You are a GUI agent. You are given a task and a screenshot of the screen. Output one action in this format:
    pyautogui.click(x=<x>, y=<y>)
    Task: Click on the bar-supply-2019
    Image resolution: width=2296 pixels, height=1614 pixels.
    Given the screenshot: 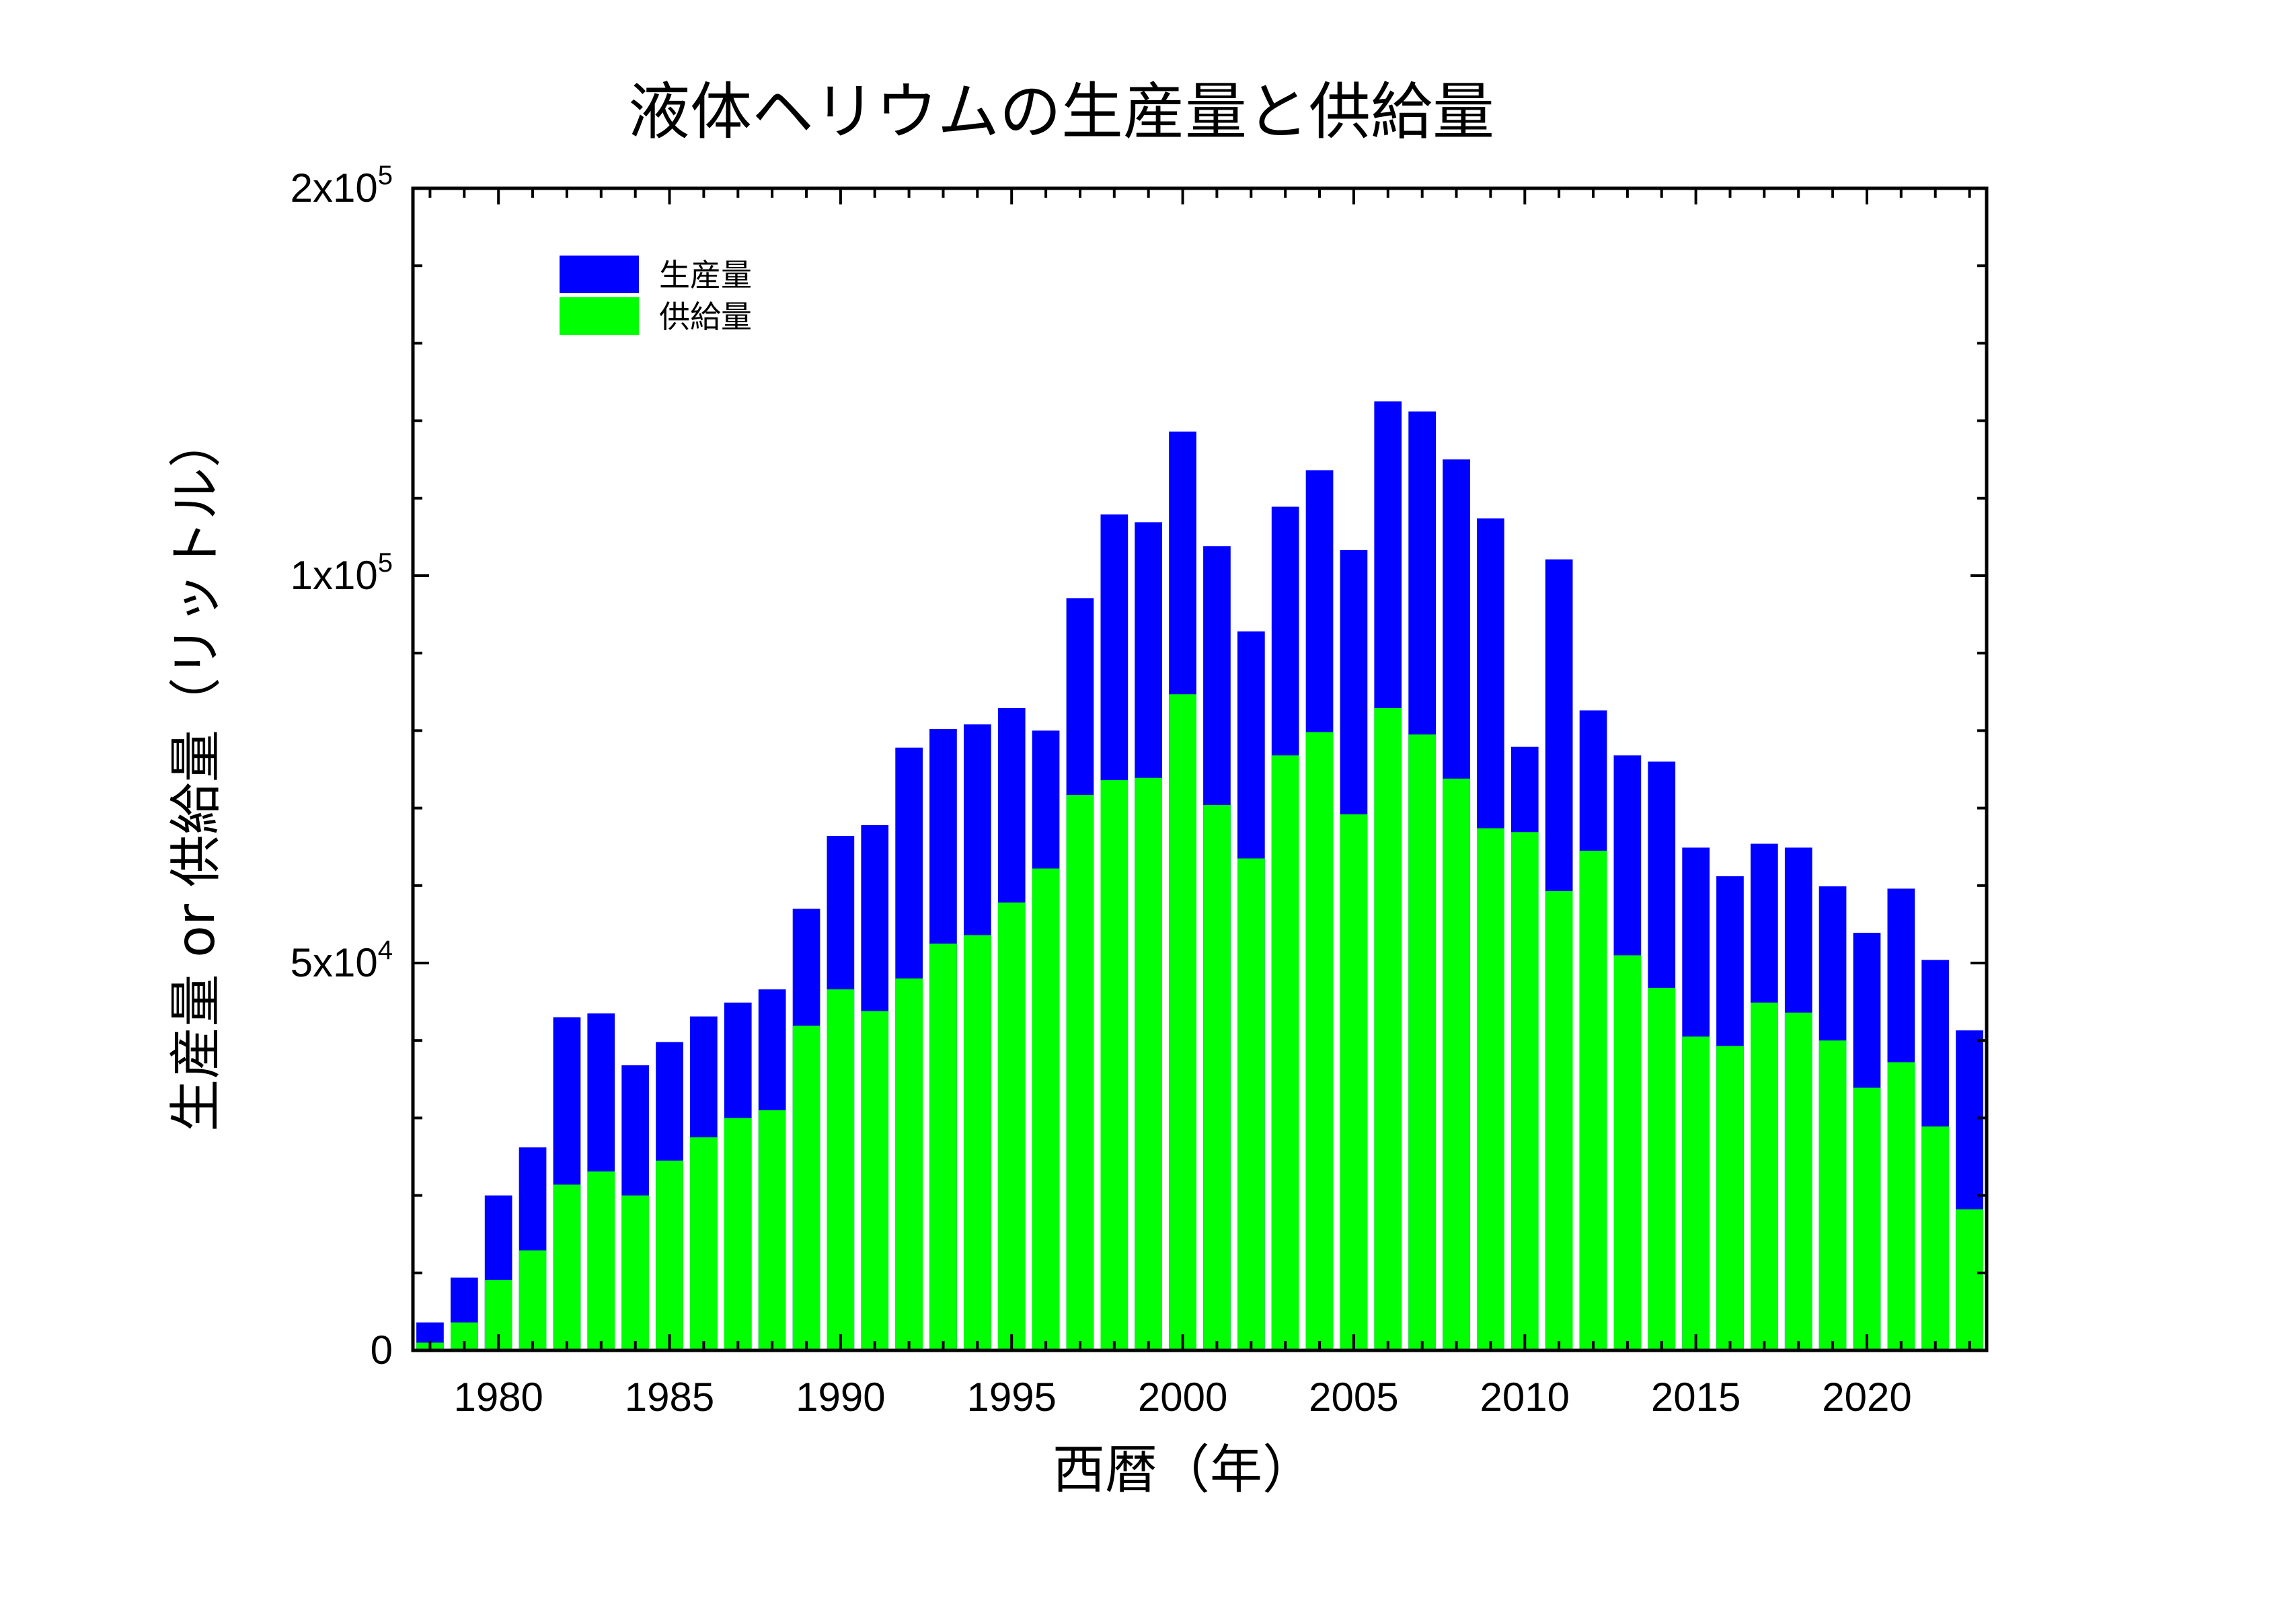 What is the action you would take?
    pyautogui.click(x=1833, y=1195)
    